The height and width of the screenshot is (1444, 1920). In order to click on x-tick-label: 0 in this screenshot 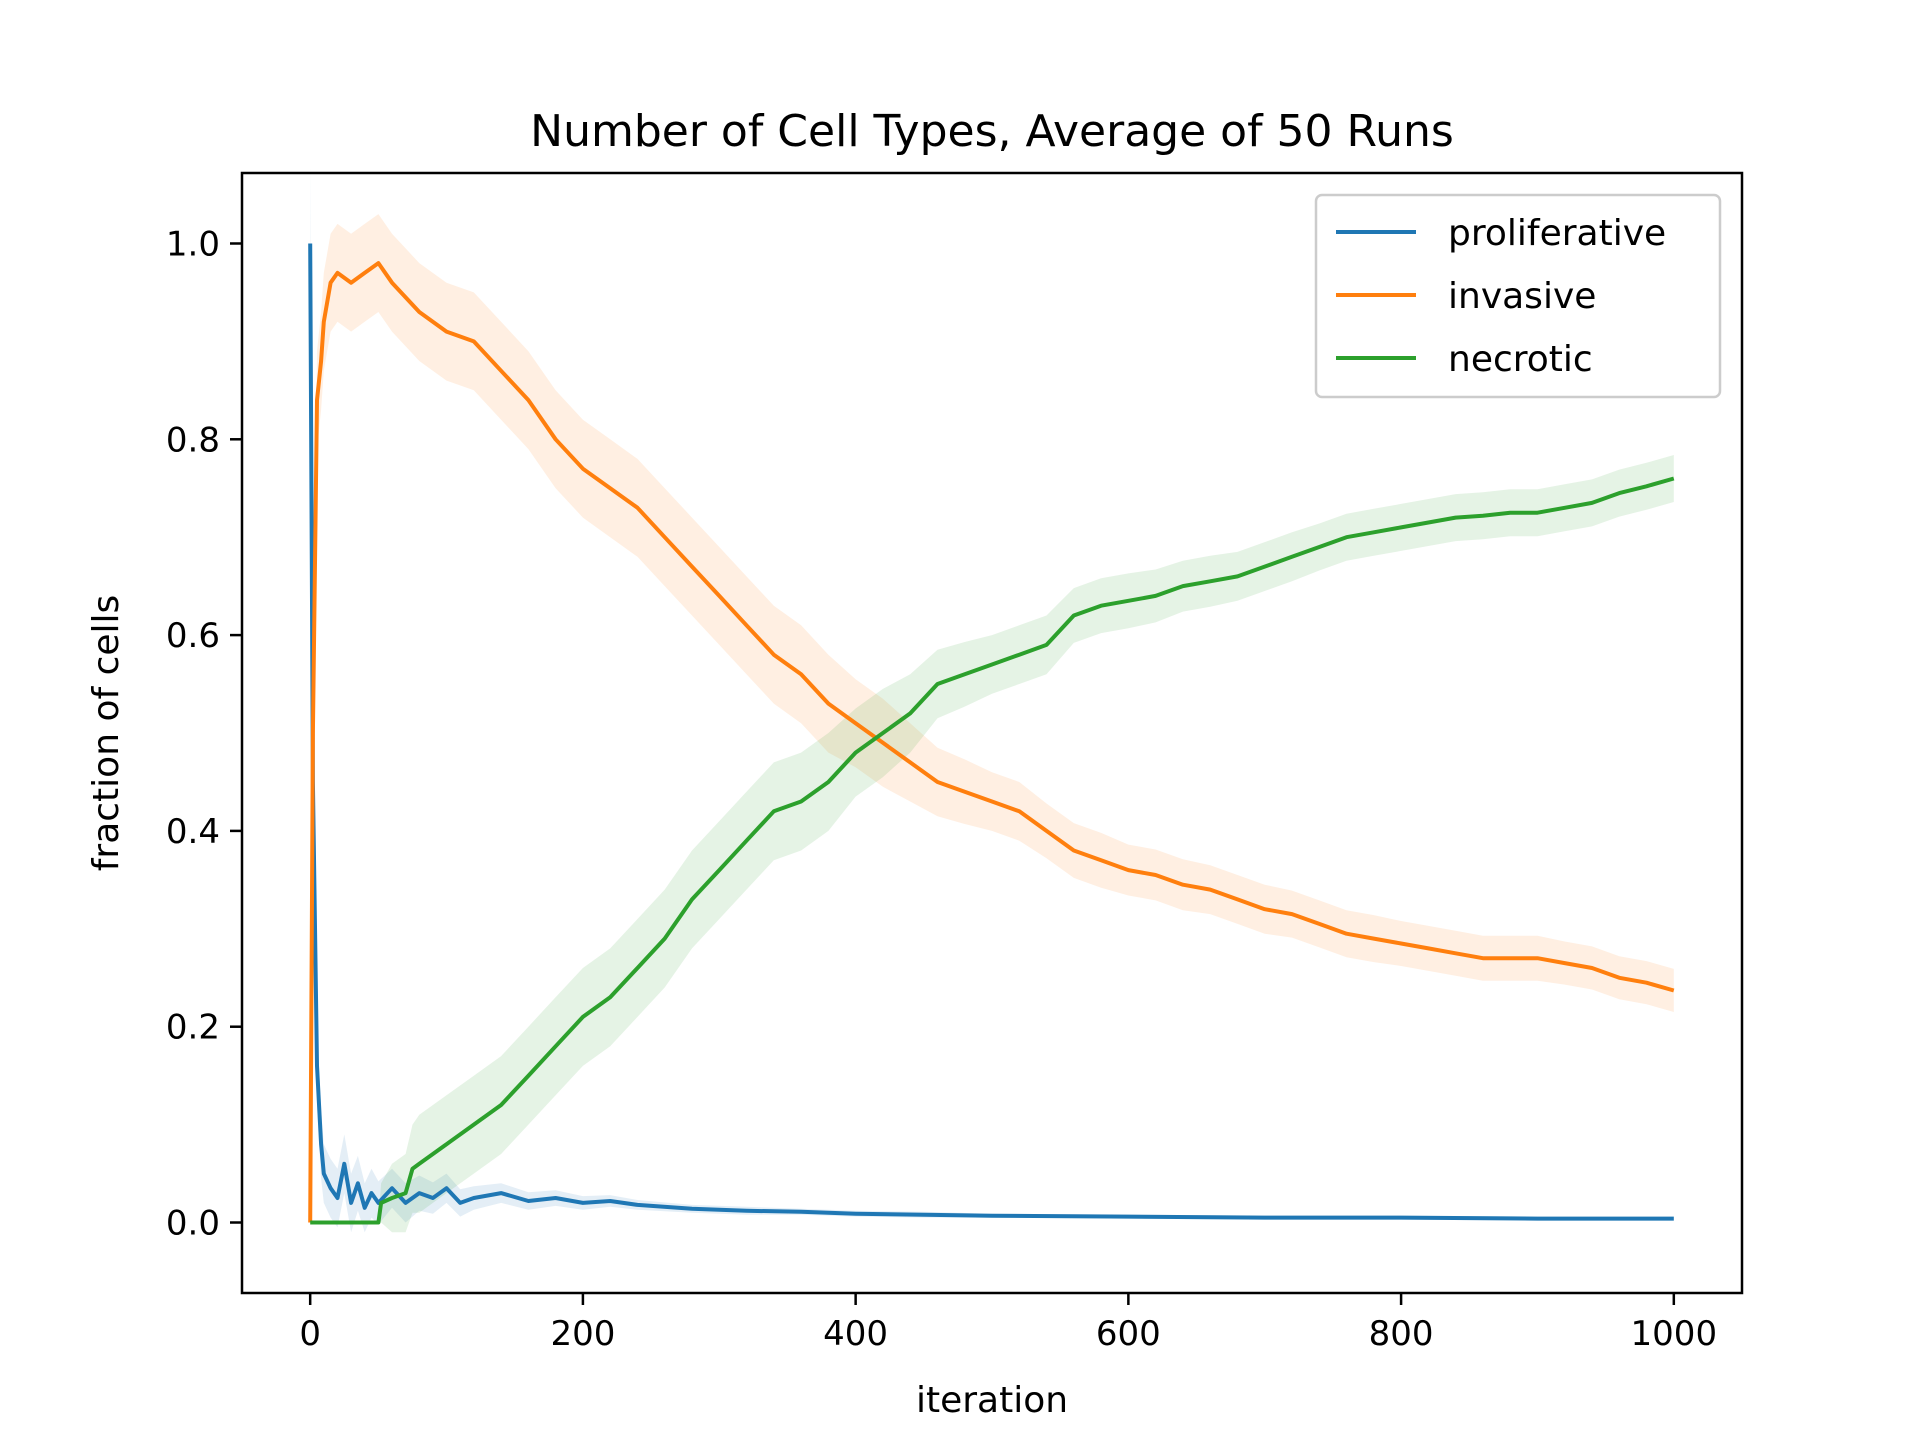, I will do `click(310, 1334)`.